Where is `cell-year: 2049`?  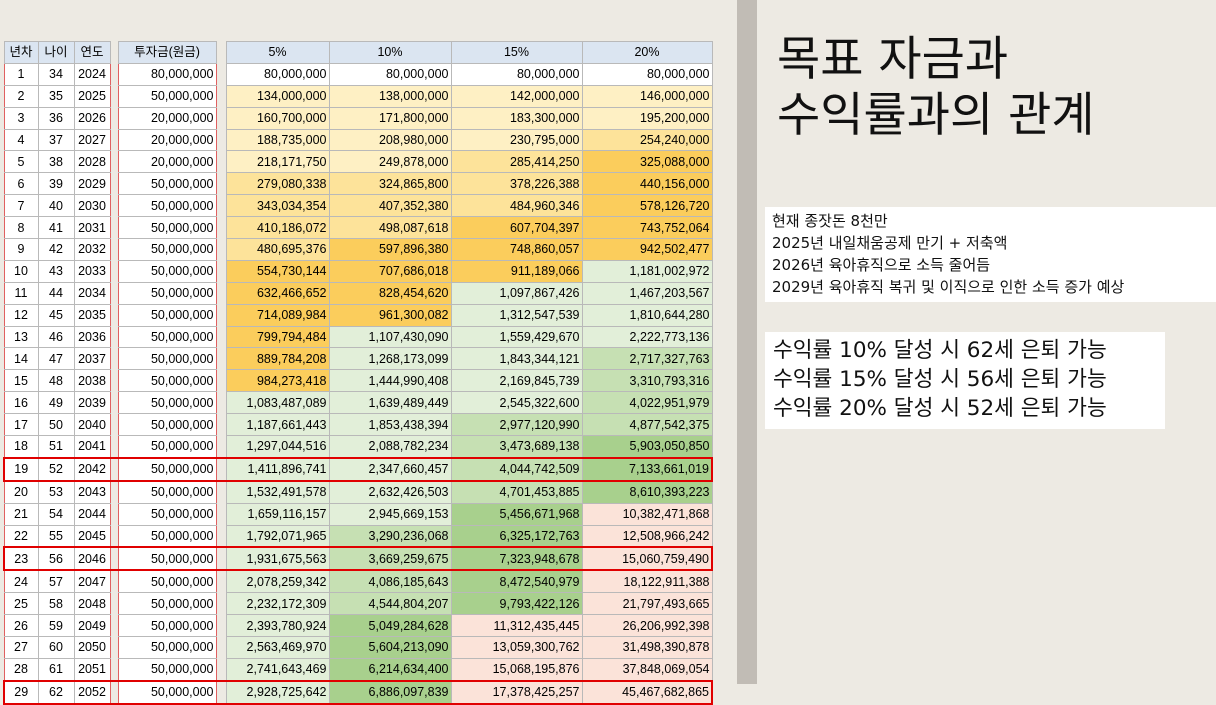
cell-year: 2049 is located at coordinates (92, 626).